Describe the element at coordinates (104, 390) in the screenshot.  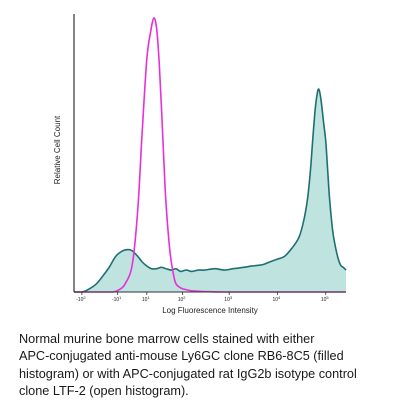
I see `caption-line: clone LTF-2 (open histogram).` at that location.